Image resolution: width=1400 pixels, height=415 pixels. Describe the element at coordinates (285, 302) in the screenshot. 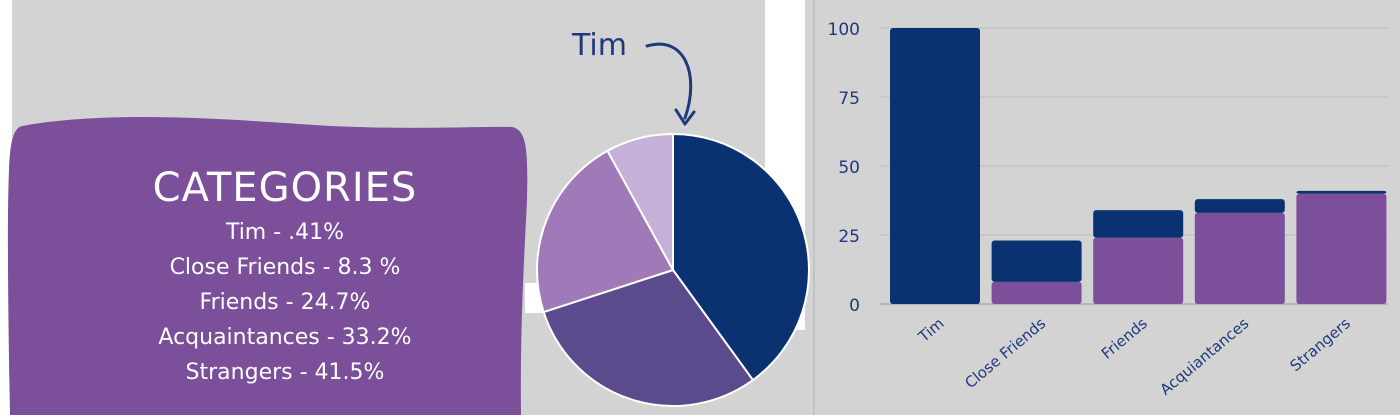

I see `category-item-friends: Friends - 24.7%` at that location.